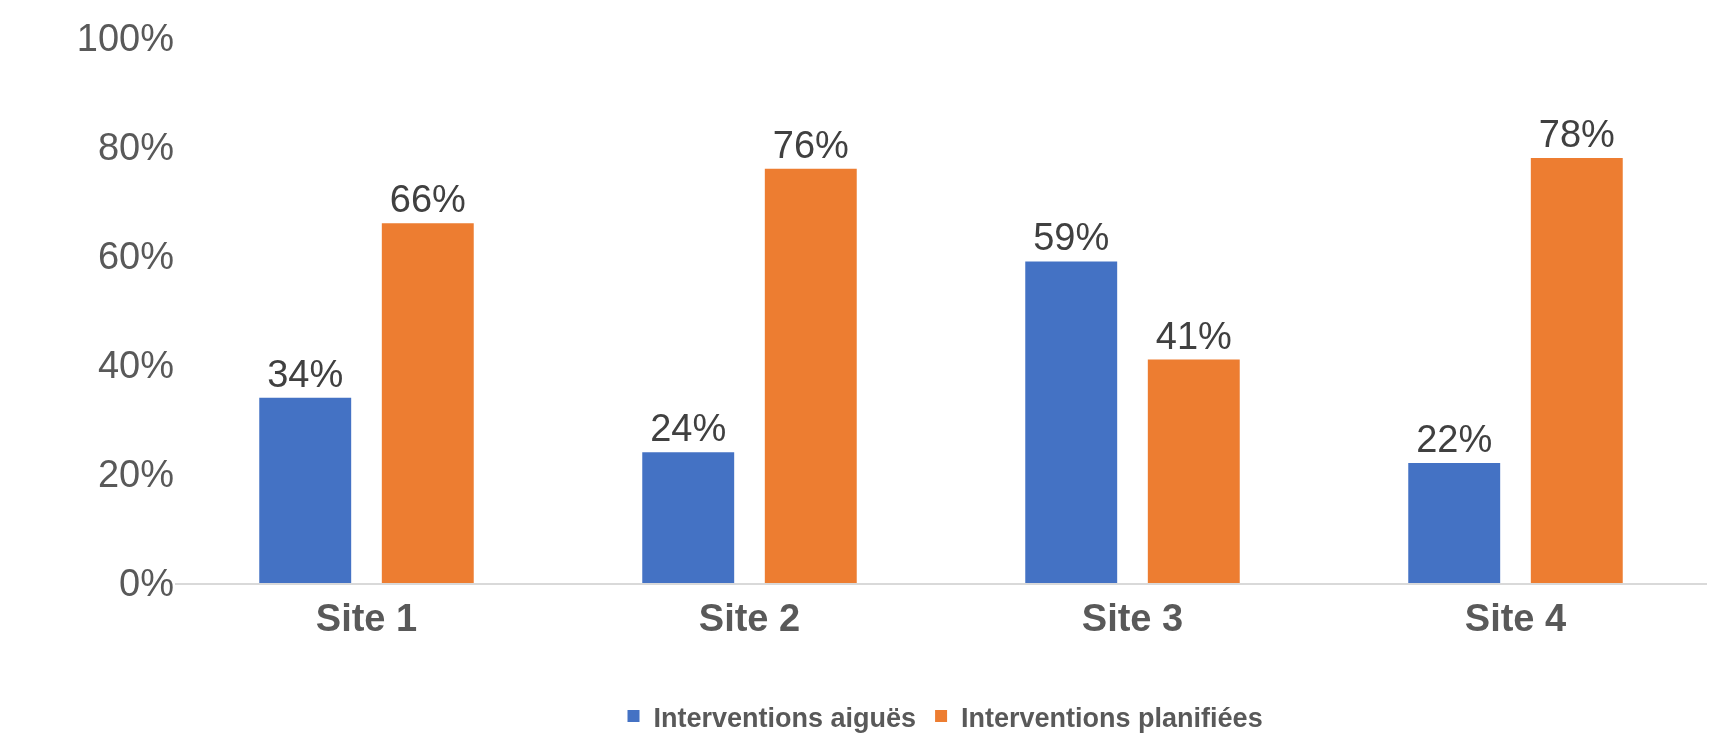 This screenshot has height=751, width=1717. Describe the element at coordinates (749, 617) in the screenshot. I see `x-tick-label: Site 2` at that location.